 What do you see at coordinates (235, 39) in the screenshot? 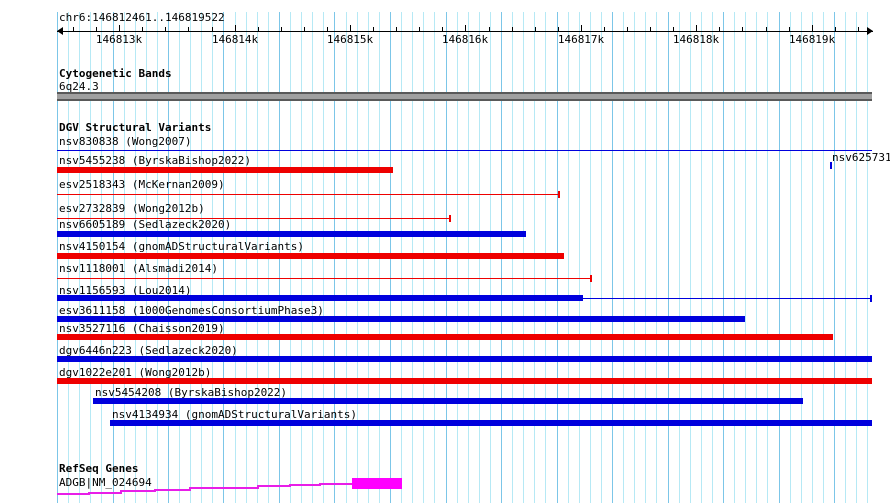
I see `ruler-tick-label: 146814k` at bounding box center [235, 39].